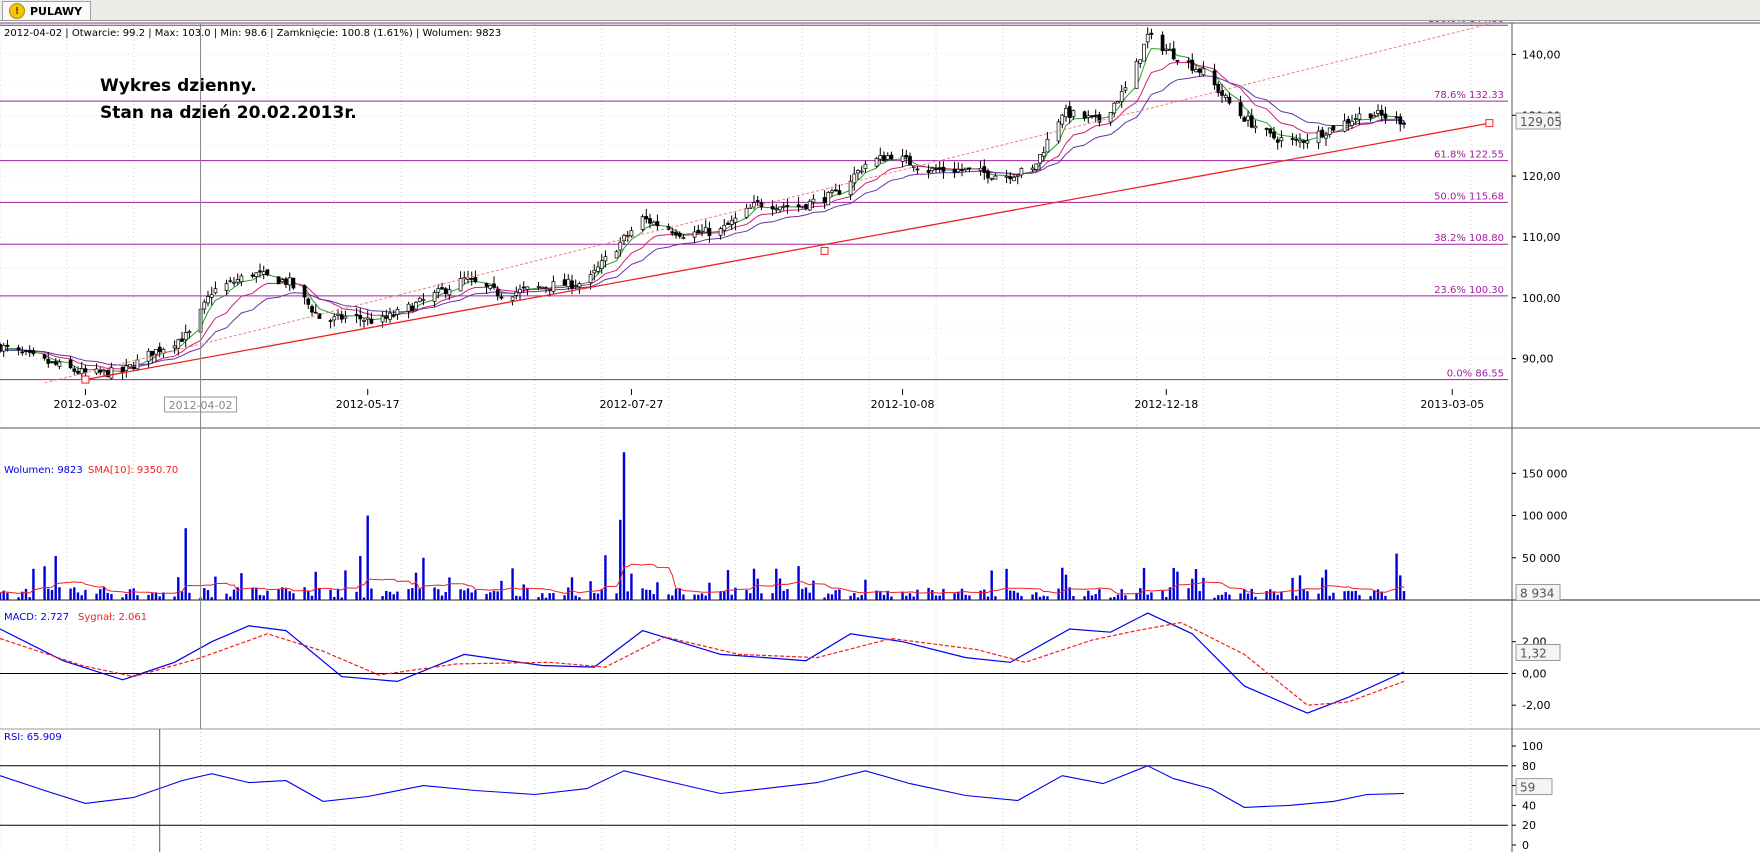 This screenshot has width=1760, height=852. Describe the element at coordinates (1489, 123) in the screenshot. I see `trendline-handle` at that location.